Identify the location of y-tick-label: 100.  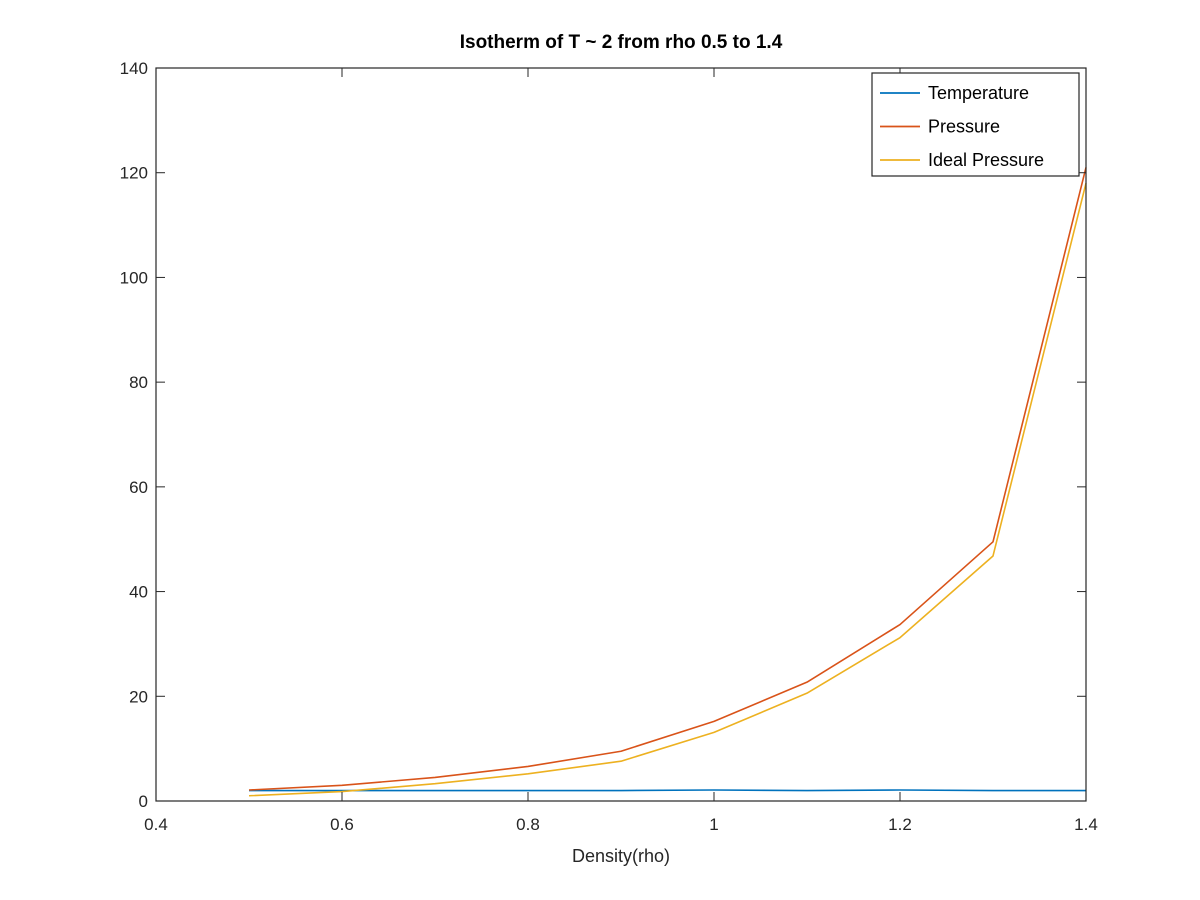
(134, 277).